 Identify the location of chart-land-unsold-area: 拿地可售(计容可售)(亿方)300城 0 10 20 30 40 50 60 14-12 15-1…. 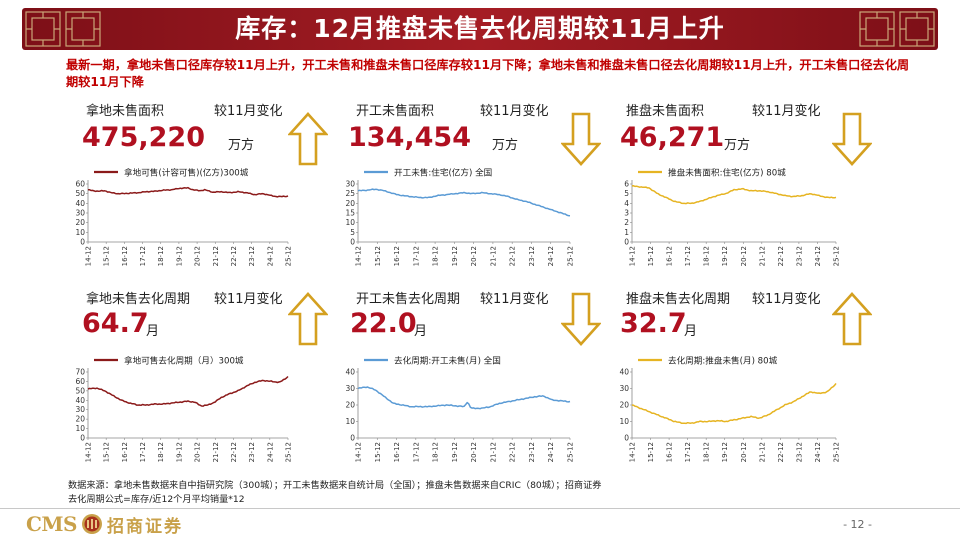
(178, 219).